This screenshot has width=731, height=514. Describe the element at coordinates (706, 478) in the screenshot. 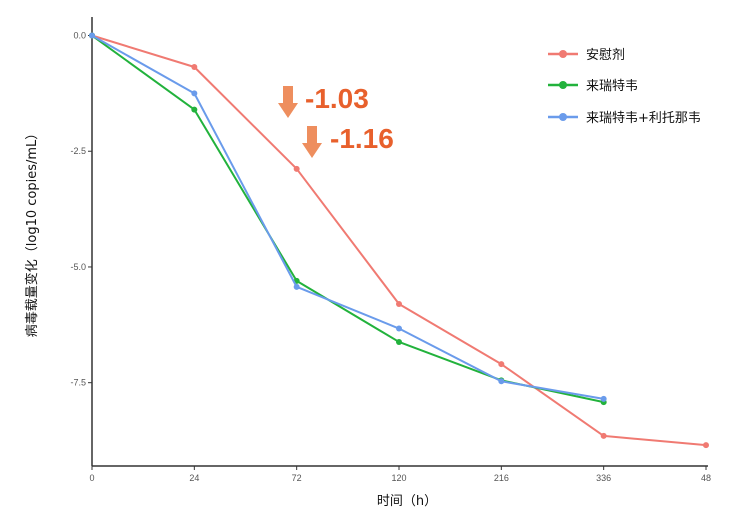

I see `x-tick-label: 48` at that location.